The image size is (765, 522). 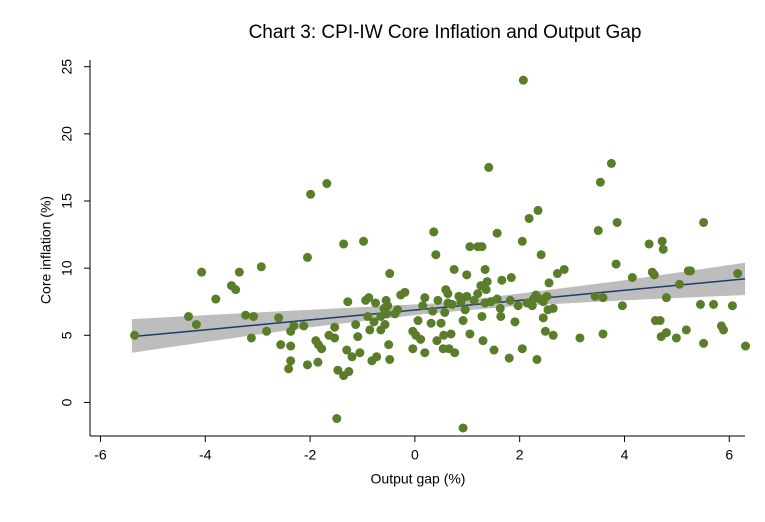 What do you see at coordinates (520, 455) in the screenshot?
I see `x-tick-label: 2` at bounding box center [520, 455].